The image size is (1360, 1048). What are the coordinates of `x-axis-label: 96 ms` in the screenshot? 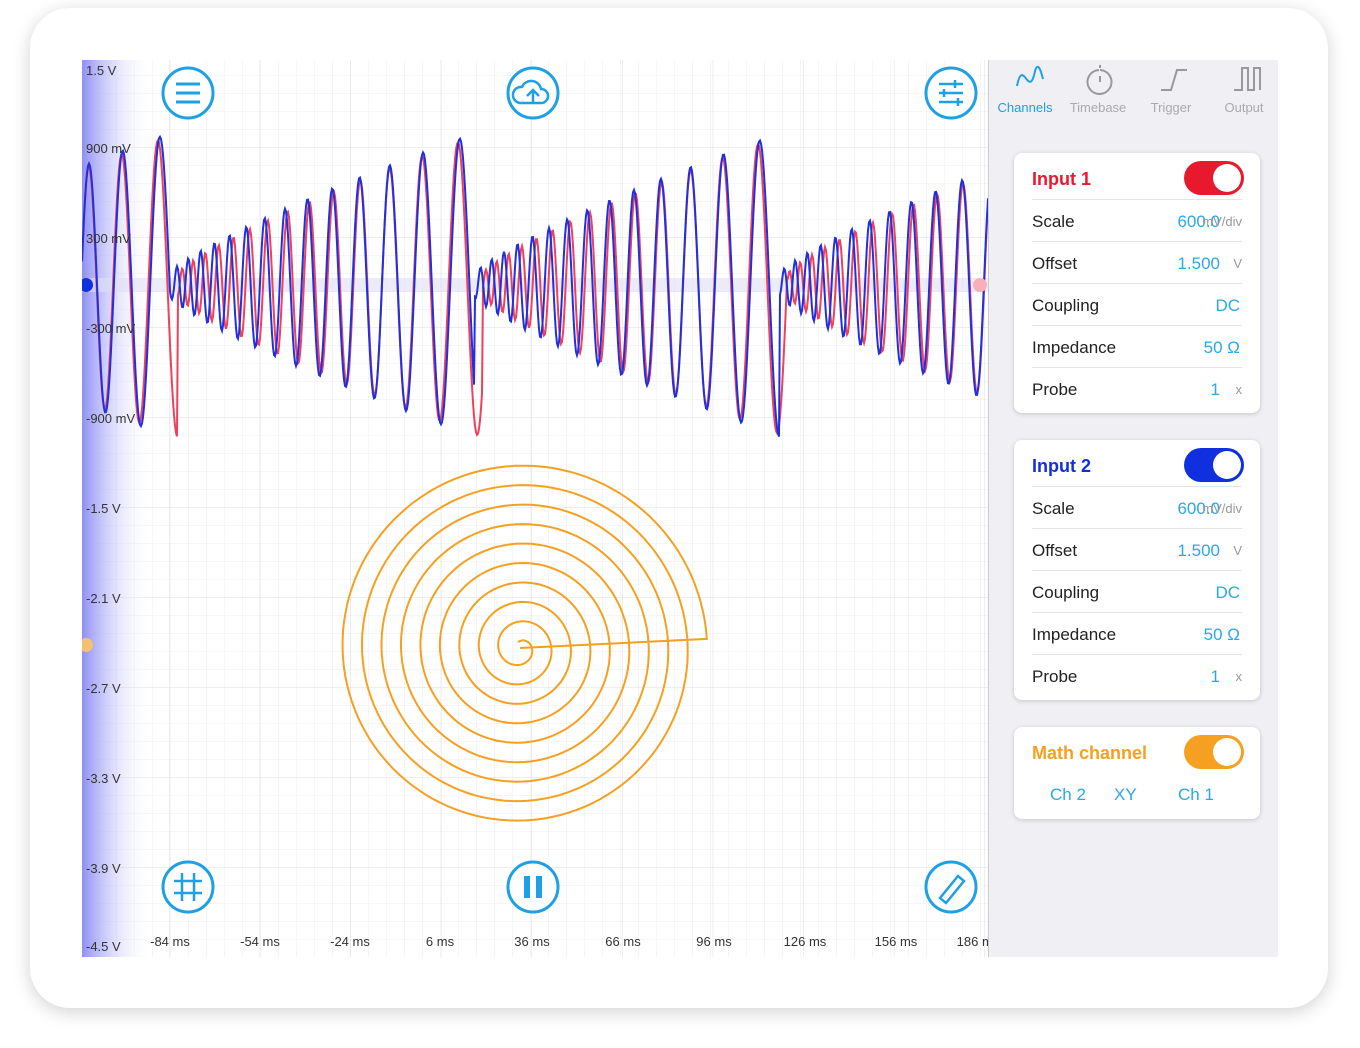 It's located at (714, 941).